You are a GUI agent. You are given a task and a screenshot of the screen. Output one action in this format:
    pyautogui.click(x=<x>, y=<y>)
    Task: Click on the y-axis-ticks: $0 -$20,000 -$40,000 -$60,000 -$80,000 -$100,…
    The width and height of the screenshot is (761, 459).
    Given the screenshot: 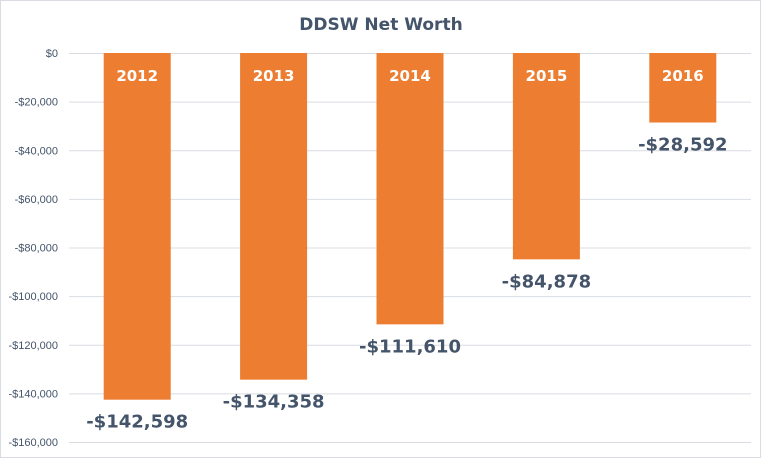 What is the action you would take?
    pyautogui.click(x=33, y=248)
    